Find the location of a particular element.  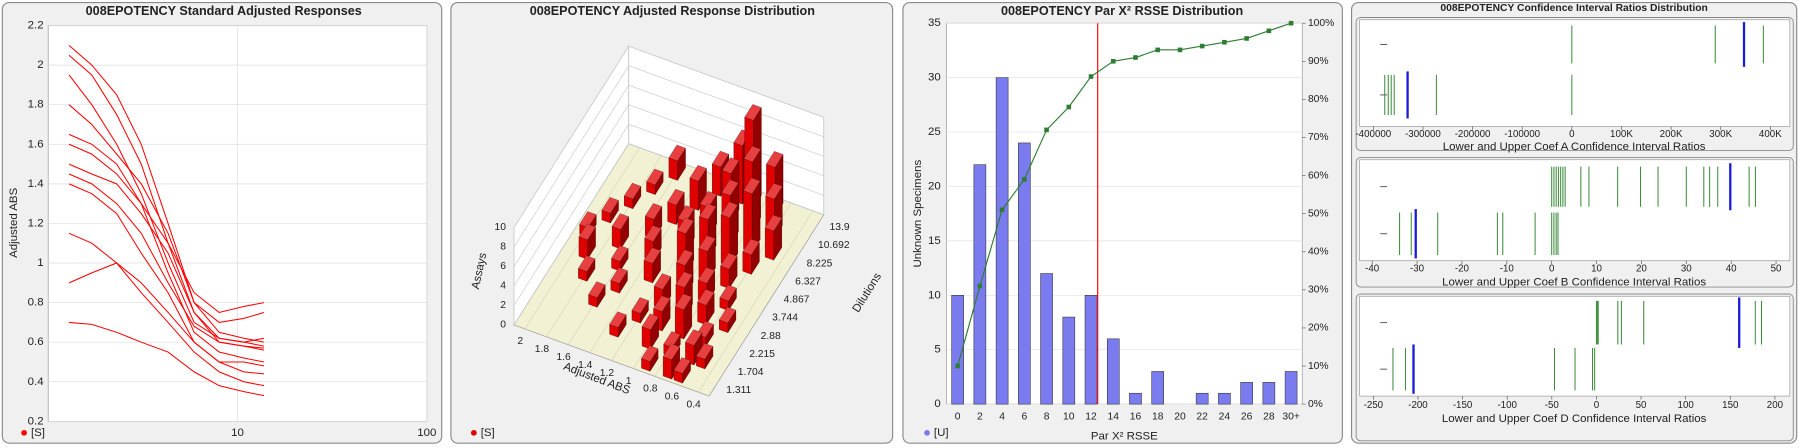

x-tick-label: 30+ is located at coordinates (1291, 416).